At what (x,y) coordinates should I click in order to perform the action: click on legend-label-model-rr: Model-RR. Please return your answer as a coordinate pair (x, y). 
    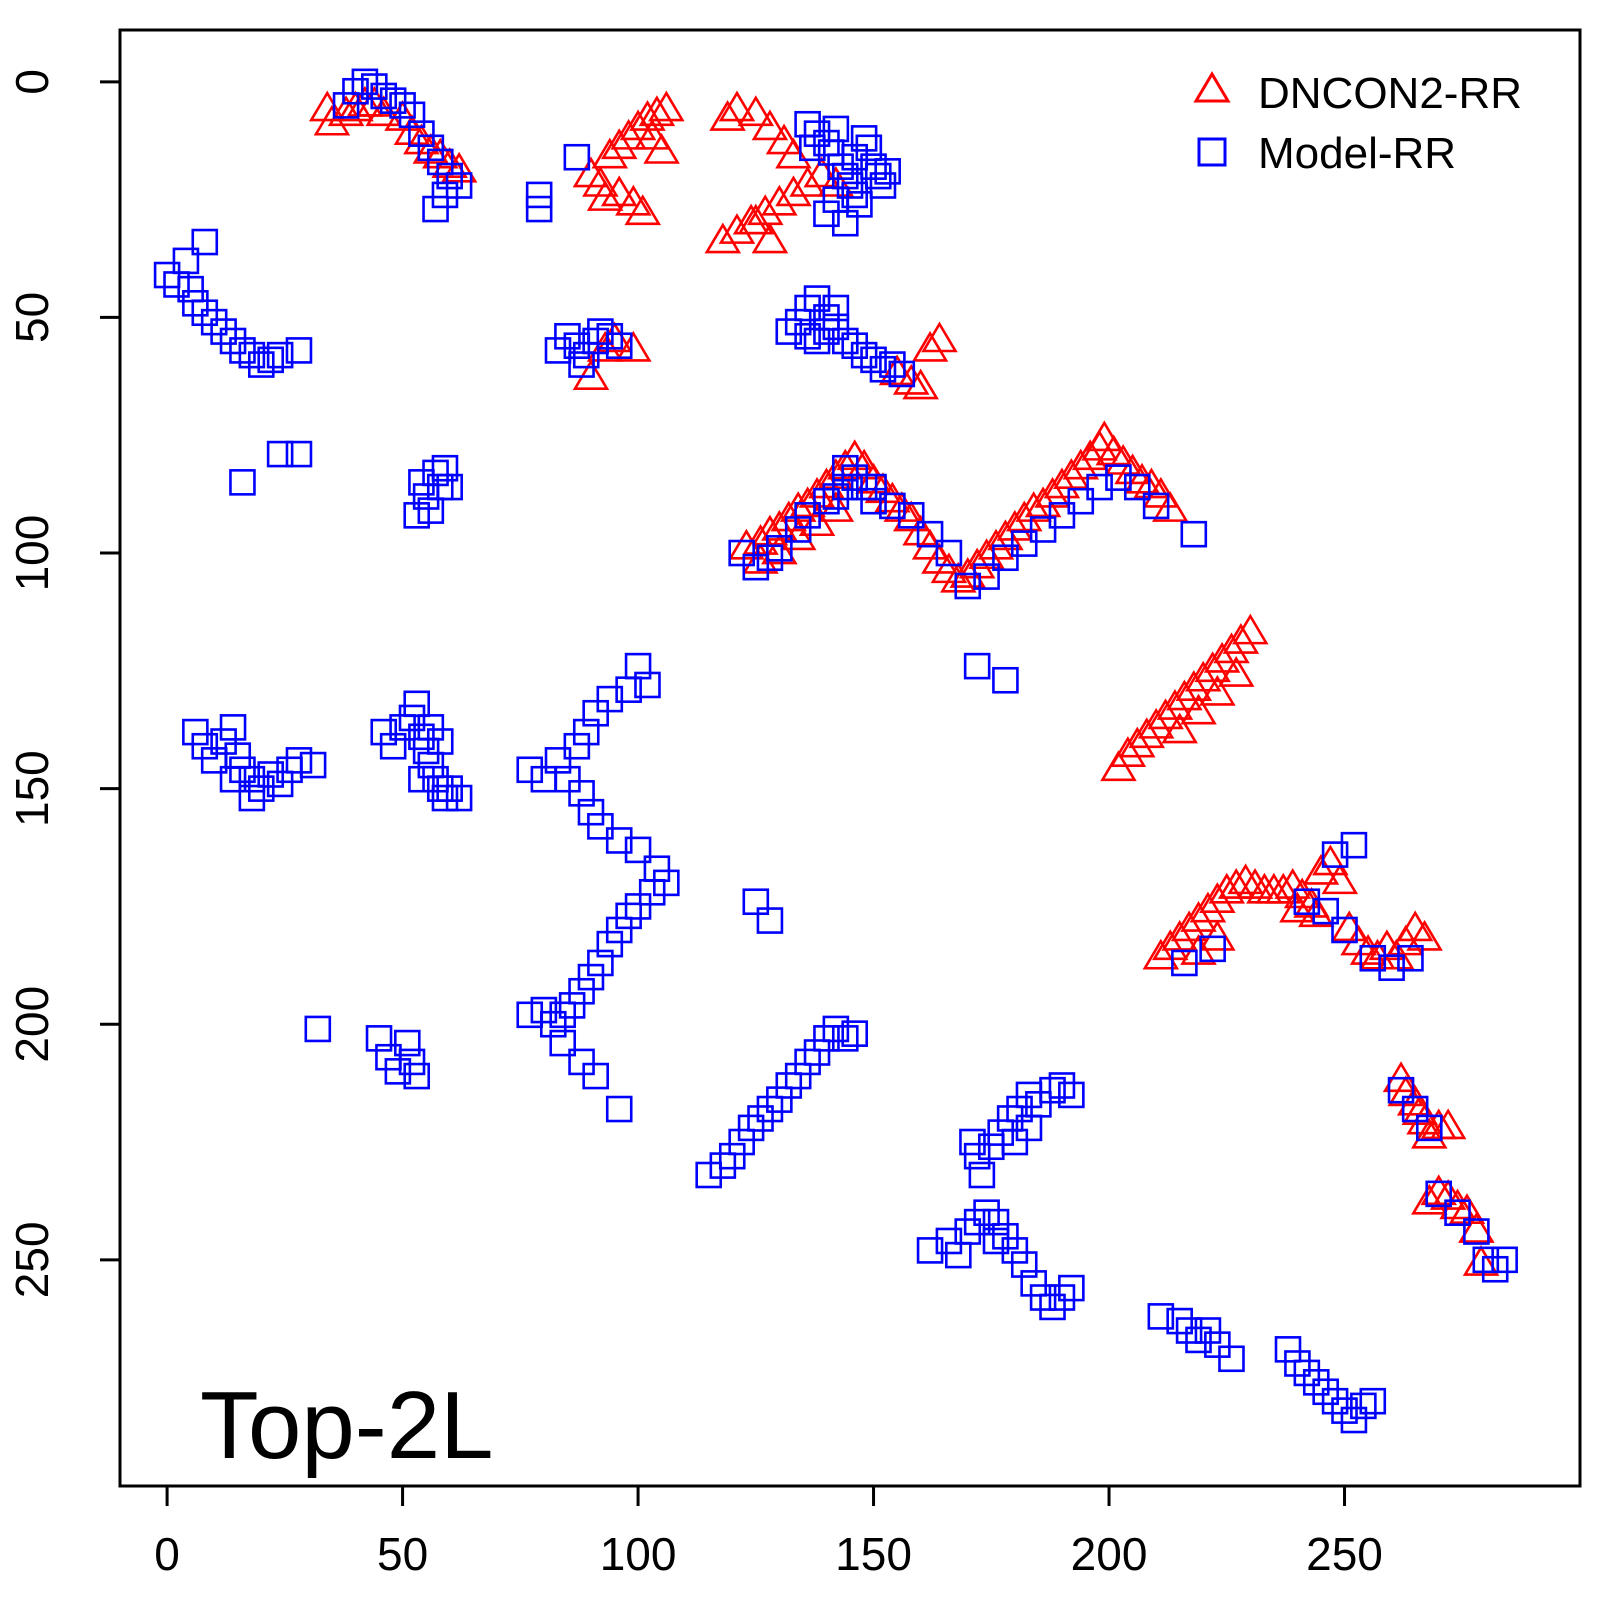
    Looking at the image, I should click on (1357, 153).